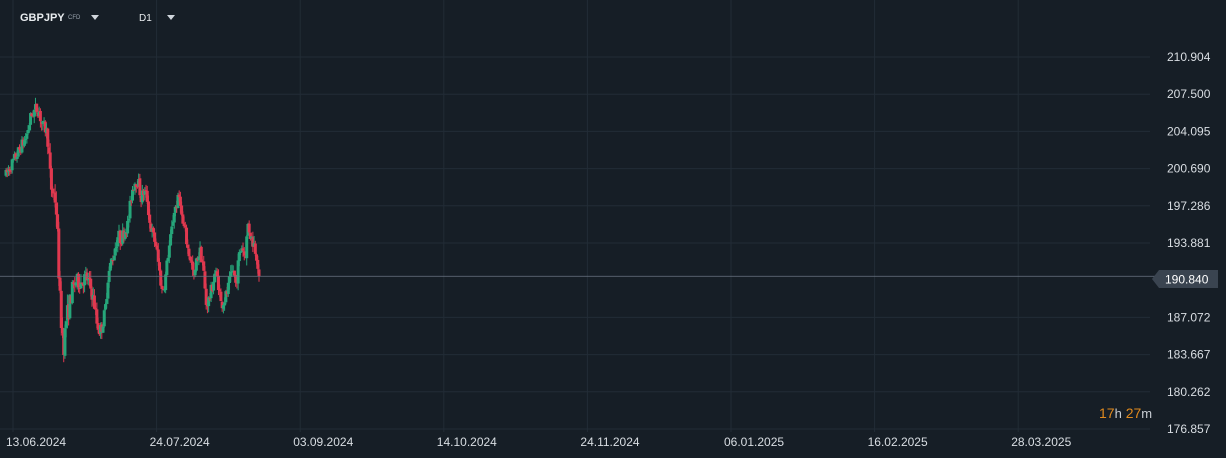 Image resolution: width=1226 pixels, height=458 pixels. What do you see at coordinates (1189, 355) in the screenshot?
I see `y-tick-label: 183.667` at bounding box center [1189, 355].